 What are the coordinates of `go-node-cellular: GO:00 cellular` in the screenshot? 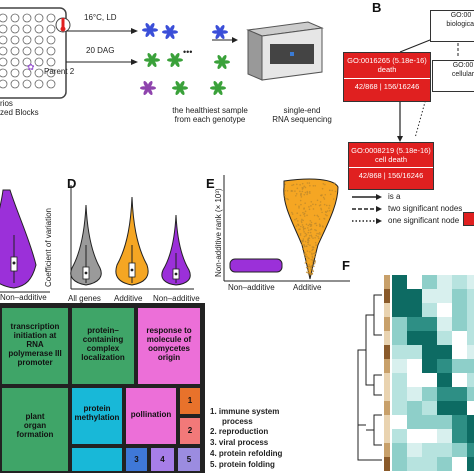 It's located at (453, 76).